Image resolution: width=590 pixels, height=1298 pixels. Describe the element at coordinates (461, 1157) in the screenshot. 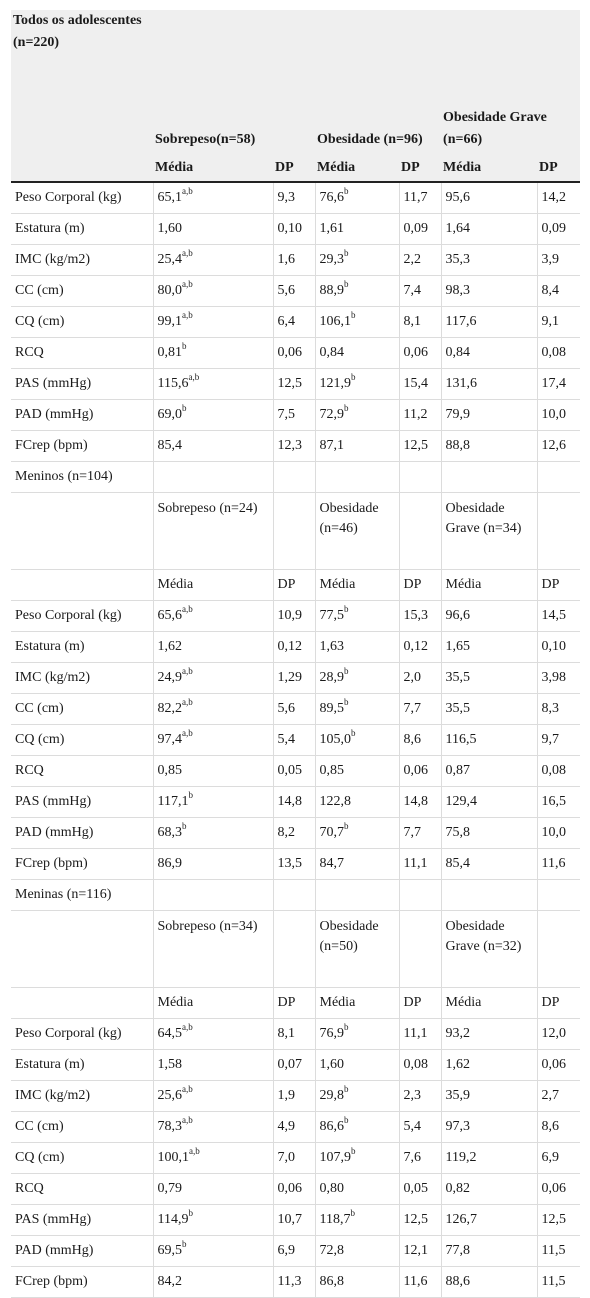

I see `cell-value: 119,2` at that location.